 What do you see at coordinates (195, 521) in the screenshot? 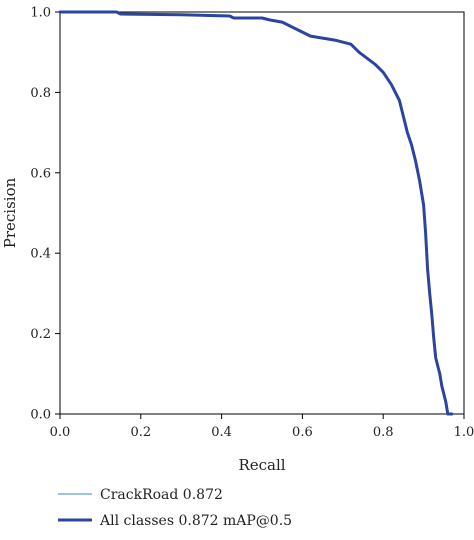
I see `legend-label: All classes 0.872 mAP@0.5` at bounding box center [195, 521].